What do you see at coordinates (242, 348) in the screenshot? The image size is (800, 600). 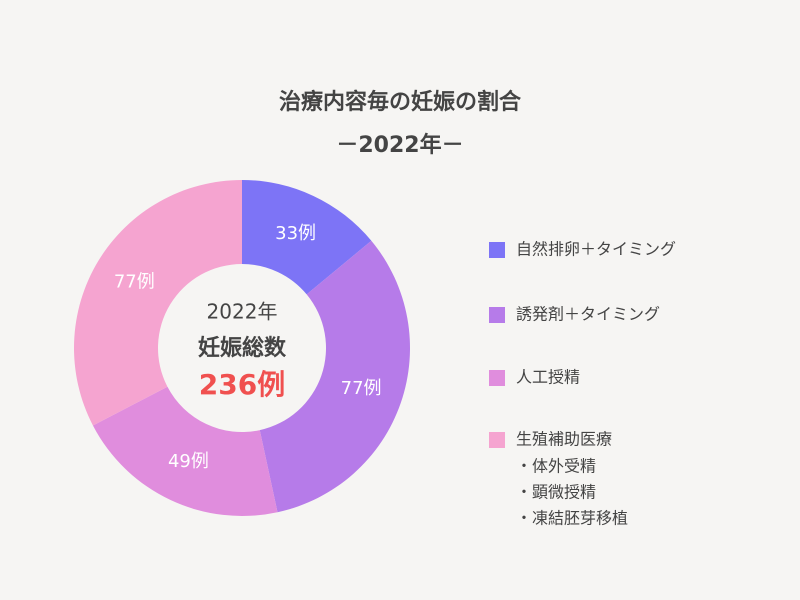 I see `center-label: 妊娠総数` at bounding box center [242, 348].